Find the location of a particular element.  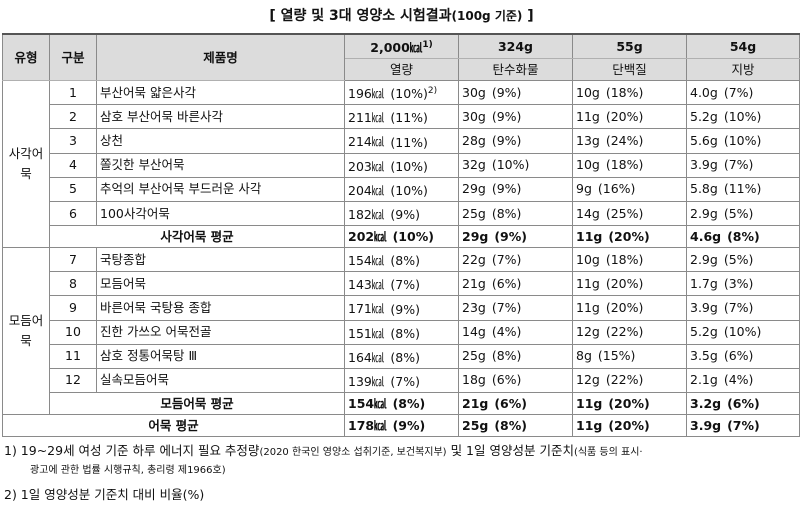

avg-fat-cell-percent: (8%) is located at coordinates (743, 236).